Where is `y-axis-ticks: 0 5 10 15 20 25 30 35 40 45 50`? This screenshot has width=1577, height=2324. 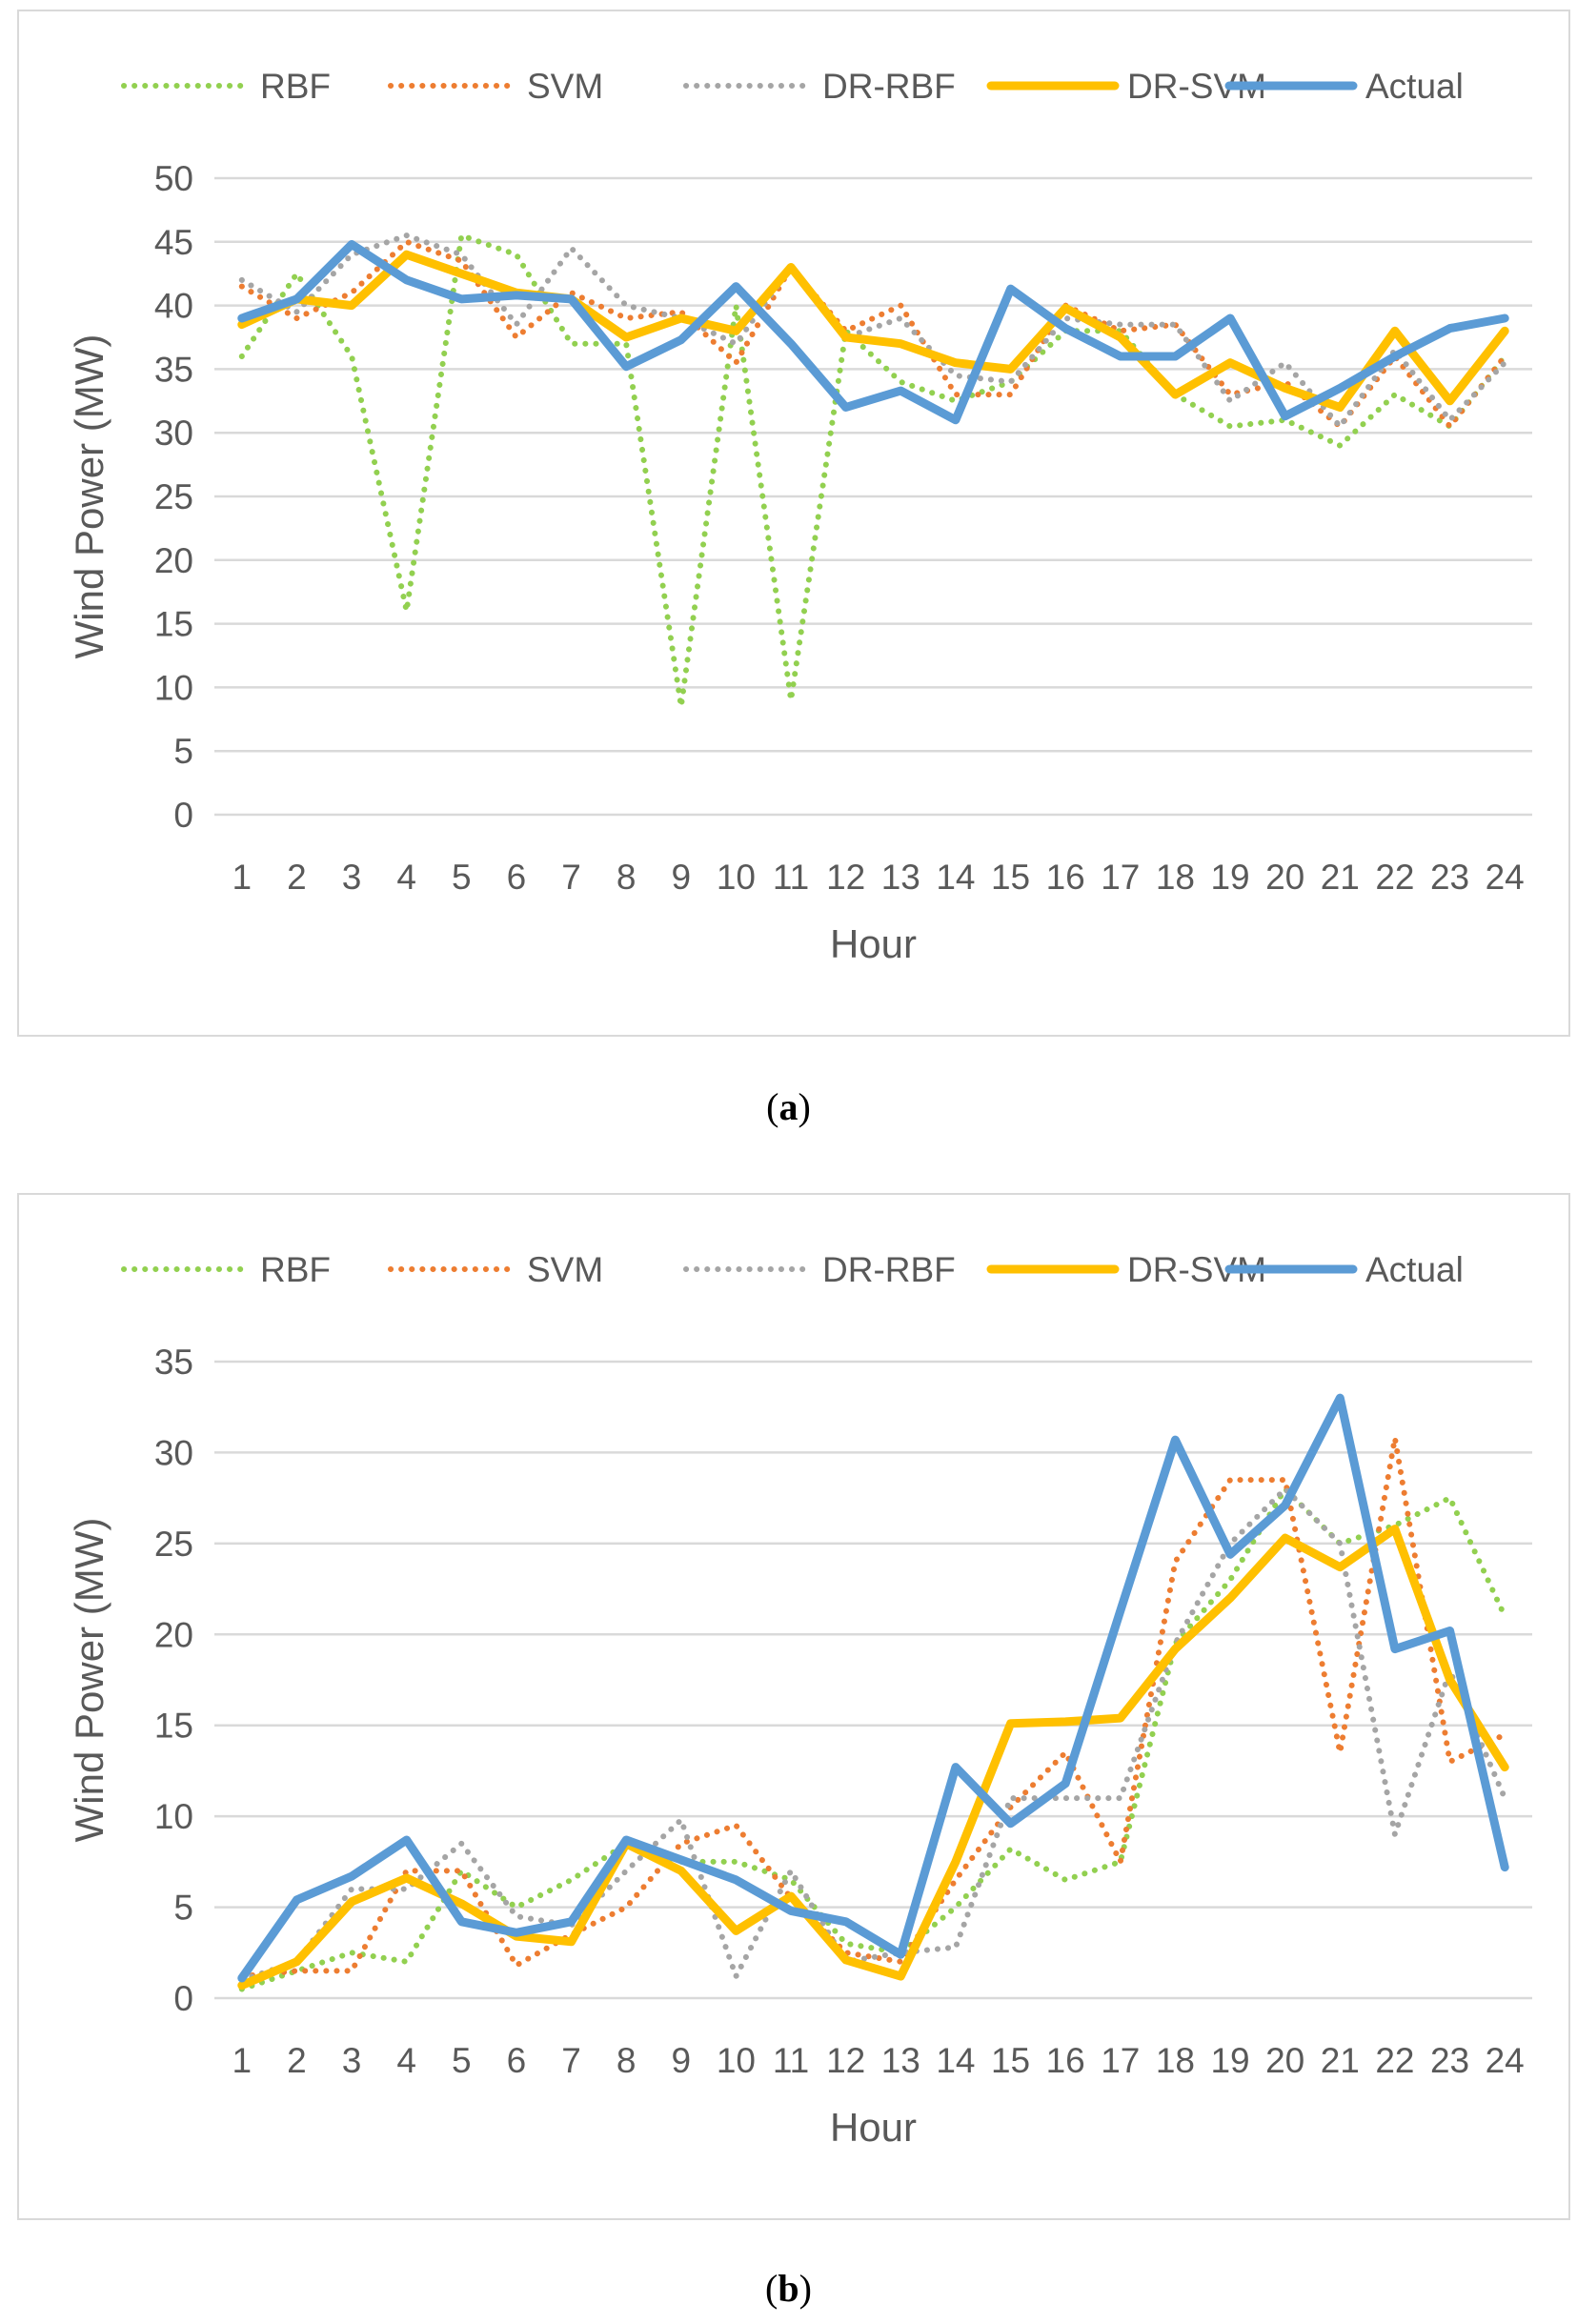 y-axis-ticks: 0 5 10 15 20 25 30 35 40 45 50 is located at coordinates (173, 497).